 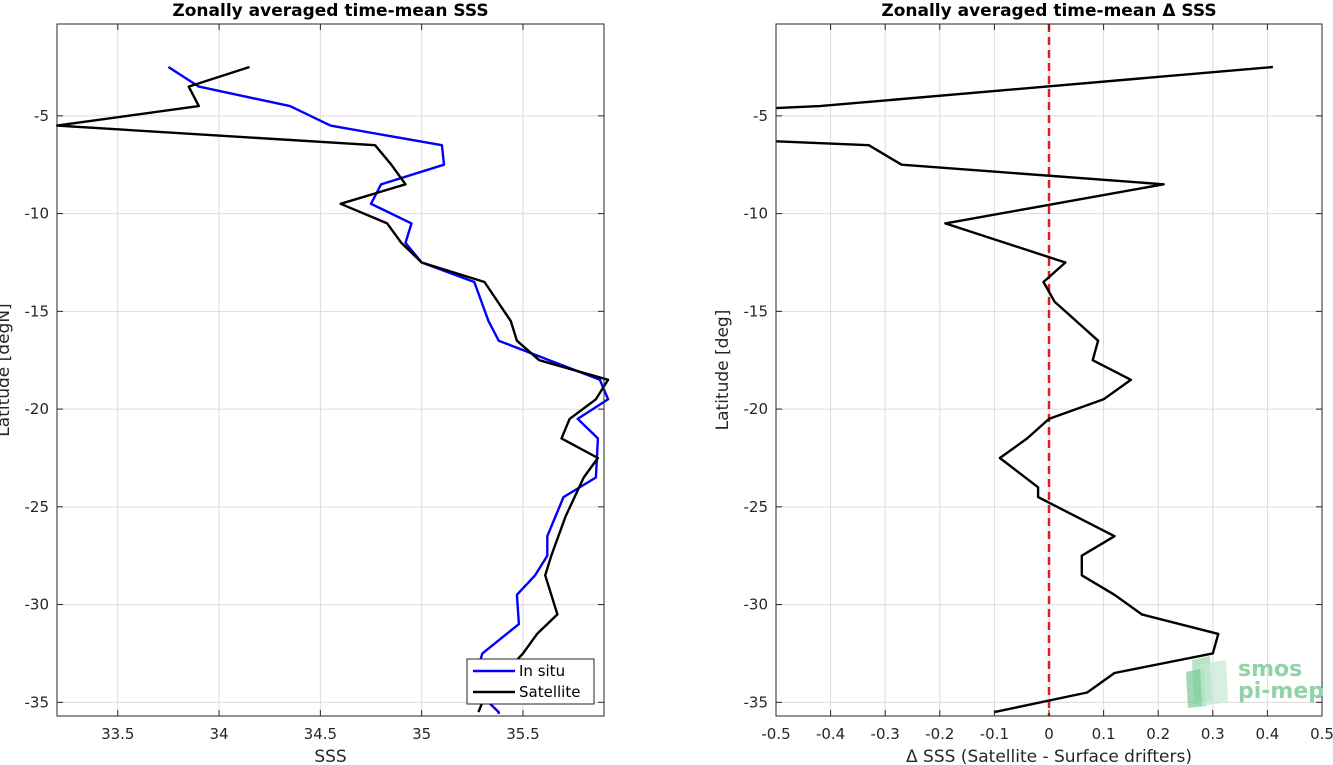 I want to click on legend-label-in-situ: In situ, so click(x=542, y=671).